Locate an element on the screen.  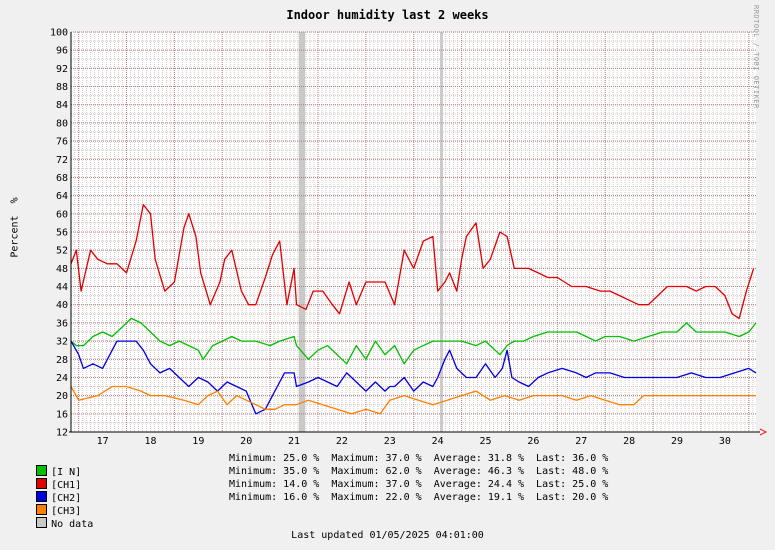
y-tick-label: 52 is located at coordinates (62, 251).